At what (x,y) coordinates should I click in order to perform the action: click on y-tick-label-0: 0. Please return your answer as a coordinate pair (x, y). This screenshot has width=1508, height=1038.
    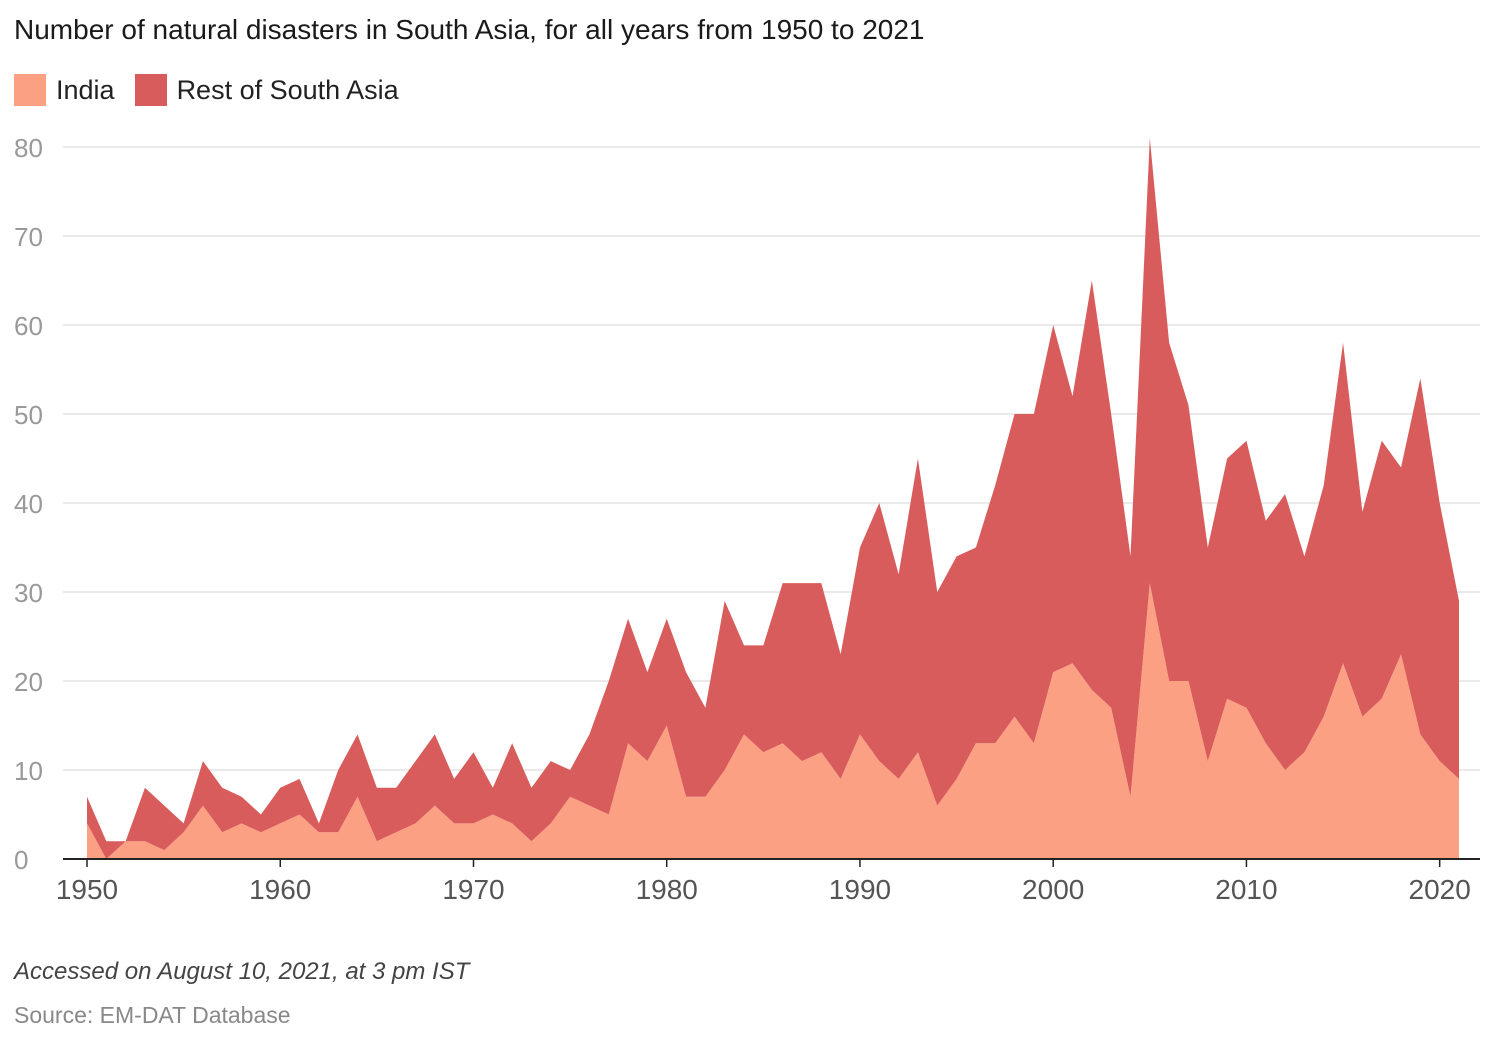
    Looking at the image, I should click on (21, 860).